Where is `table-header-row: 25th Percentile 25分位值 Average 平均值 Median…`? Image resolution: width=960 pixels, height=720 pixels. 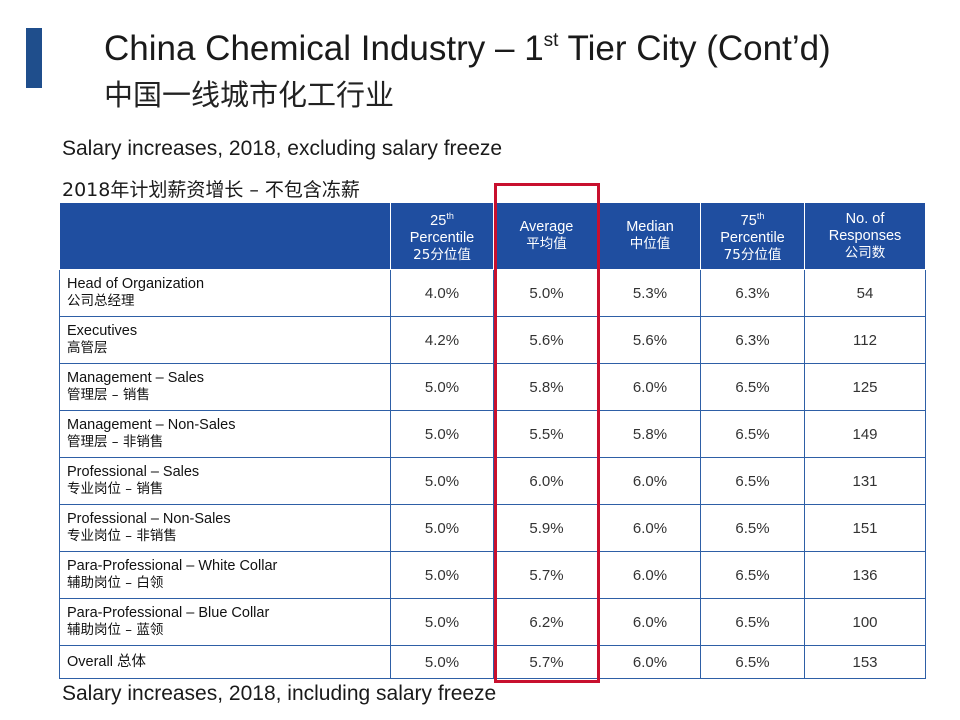
table-header-row: 25th Percentile 25分位值 Average 平均值 Median… is located at coordinates (492, 236).